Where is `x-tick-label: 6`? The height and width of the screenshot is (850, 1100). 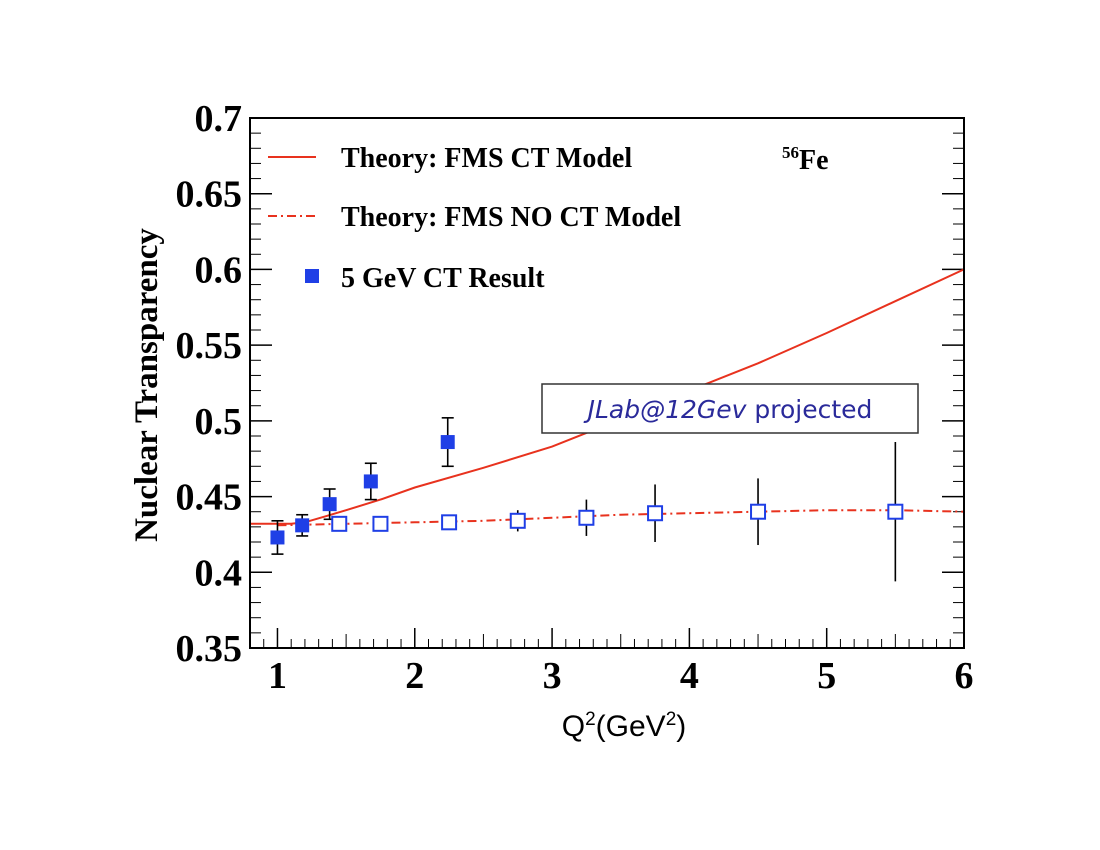 x-tick-label: 6 is located at coordinates (964, 676).